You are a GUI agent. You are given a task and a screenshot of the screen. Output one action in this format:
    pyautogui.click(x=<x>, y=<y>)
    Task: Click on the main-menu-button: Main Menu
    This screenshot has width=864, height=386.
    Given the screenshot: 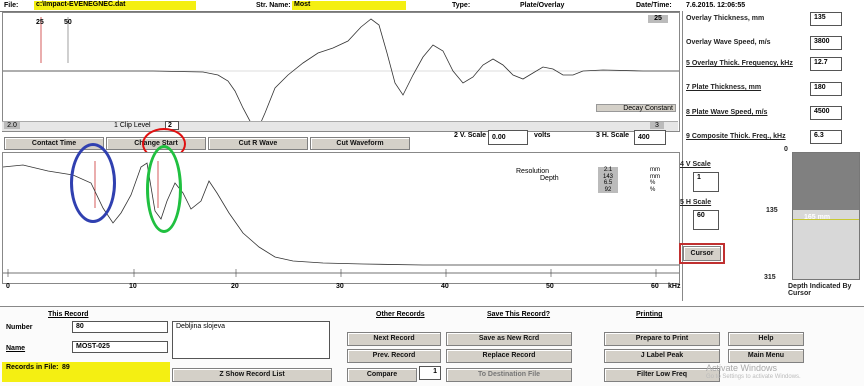 What is the action you would take?
    pyautogui.click(x=766, y=356)
    